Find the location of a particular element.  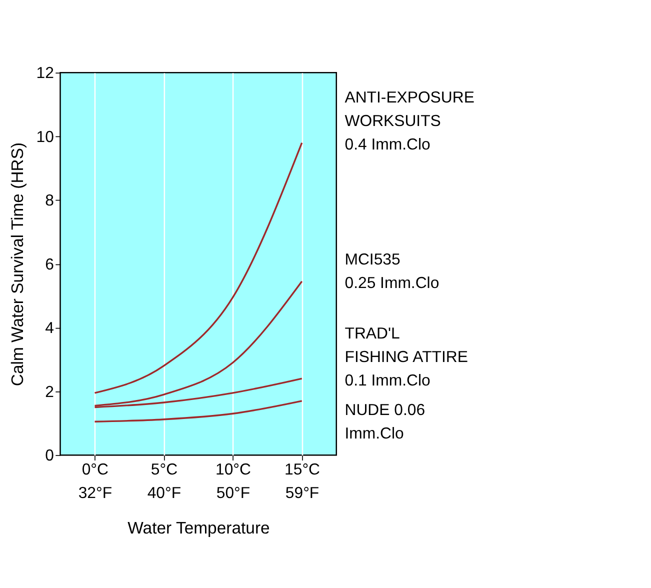

y-tick-label: 12 is located at coordinates (45, 73).